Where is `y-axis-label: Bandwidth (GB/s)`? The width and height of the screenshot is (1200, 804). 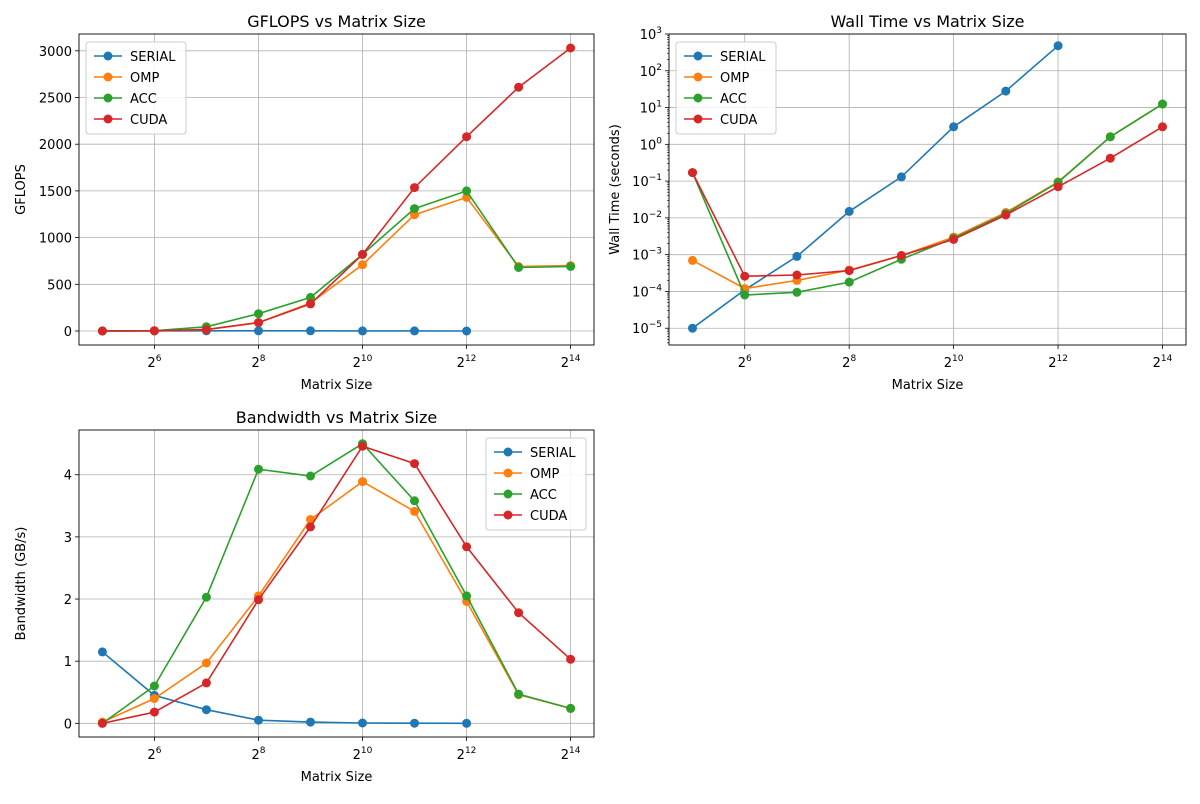 y-axis-label: Bandwidth (GB/s) is located at coordinates (21, 584).